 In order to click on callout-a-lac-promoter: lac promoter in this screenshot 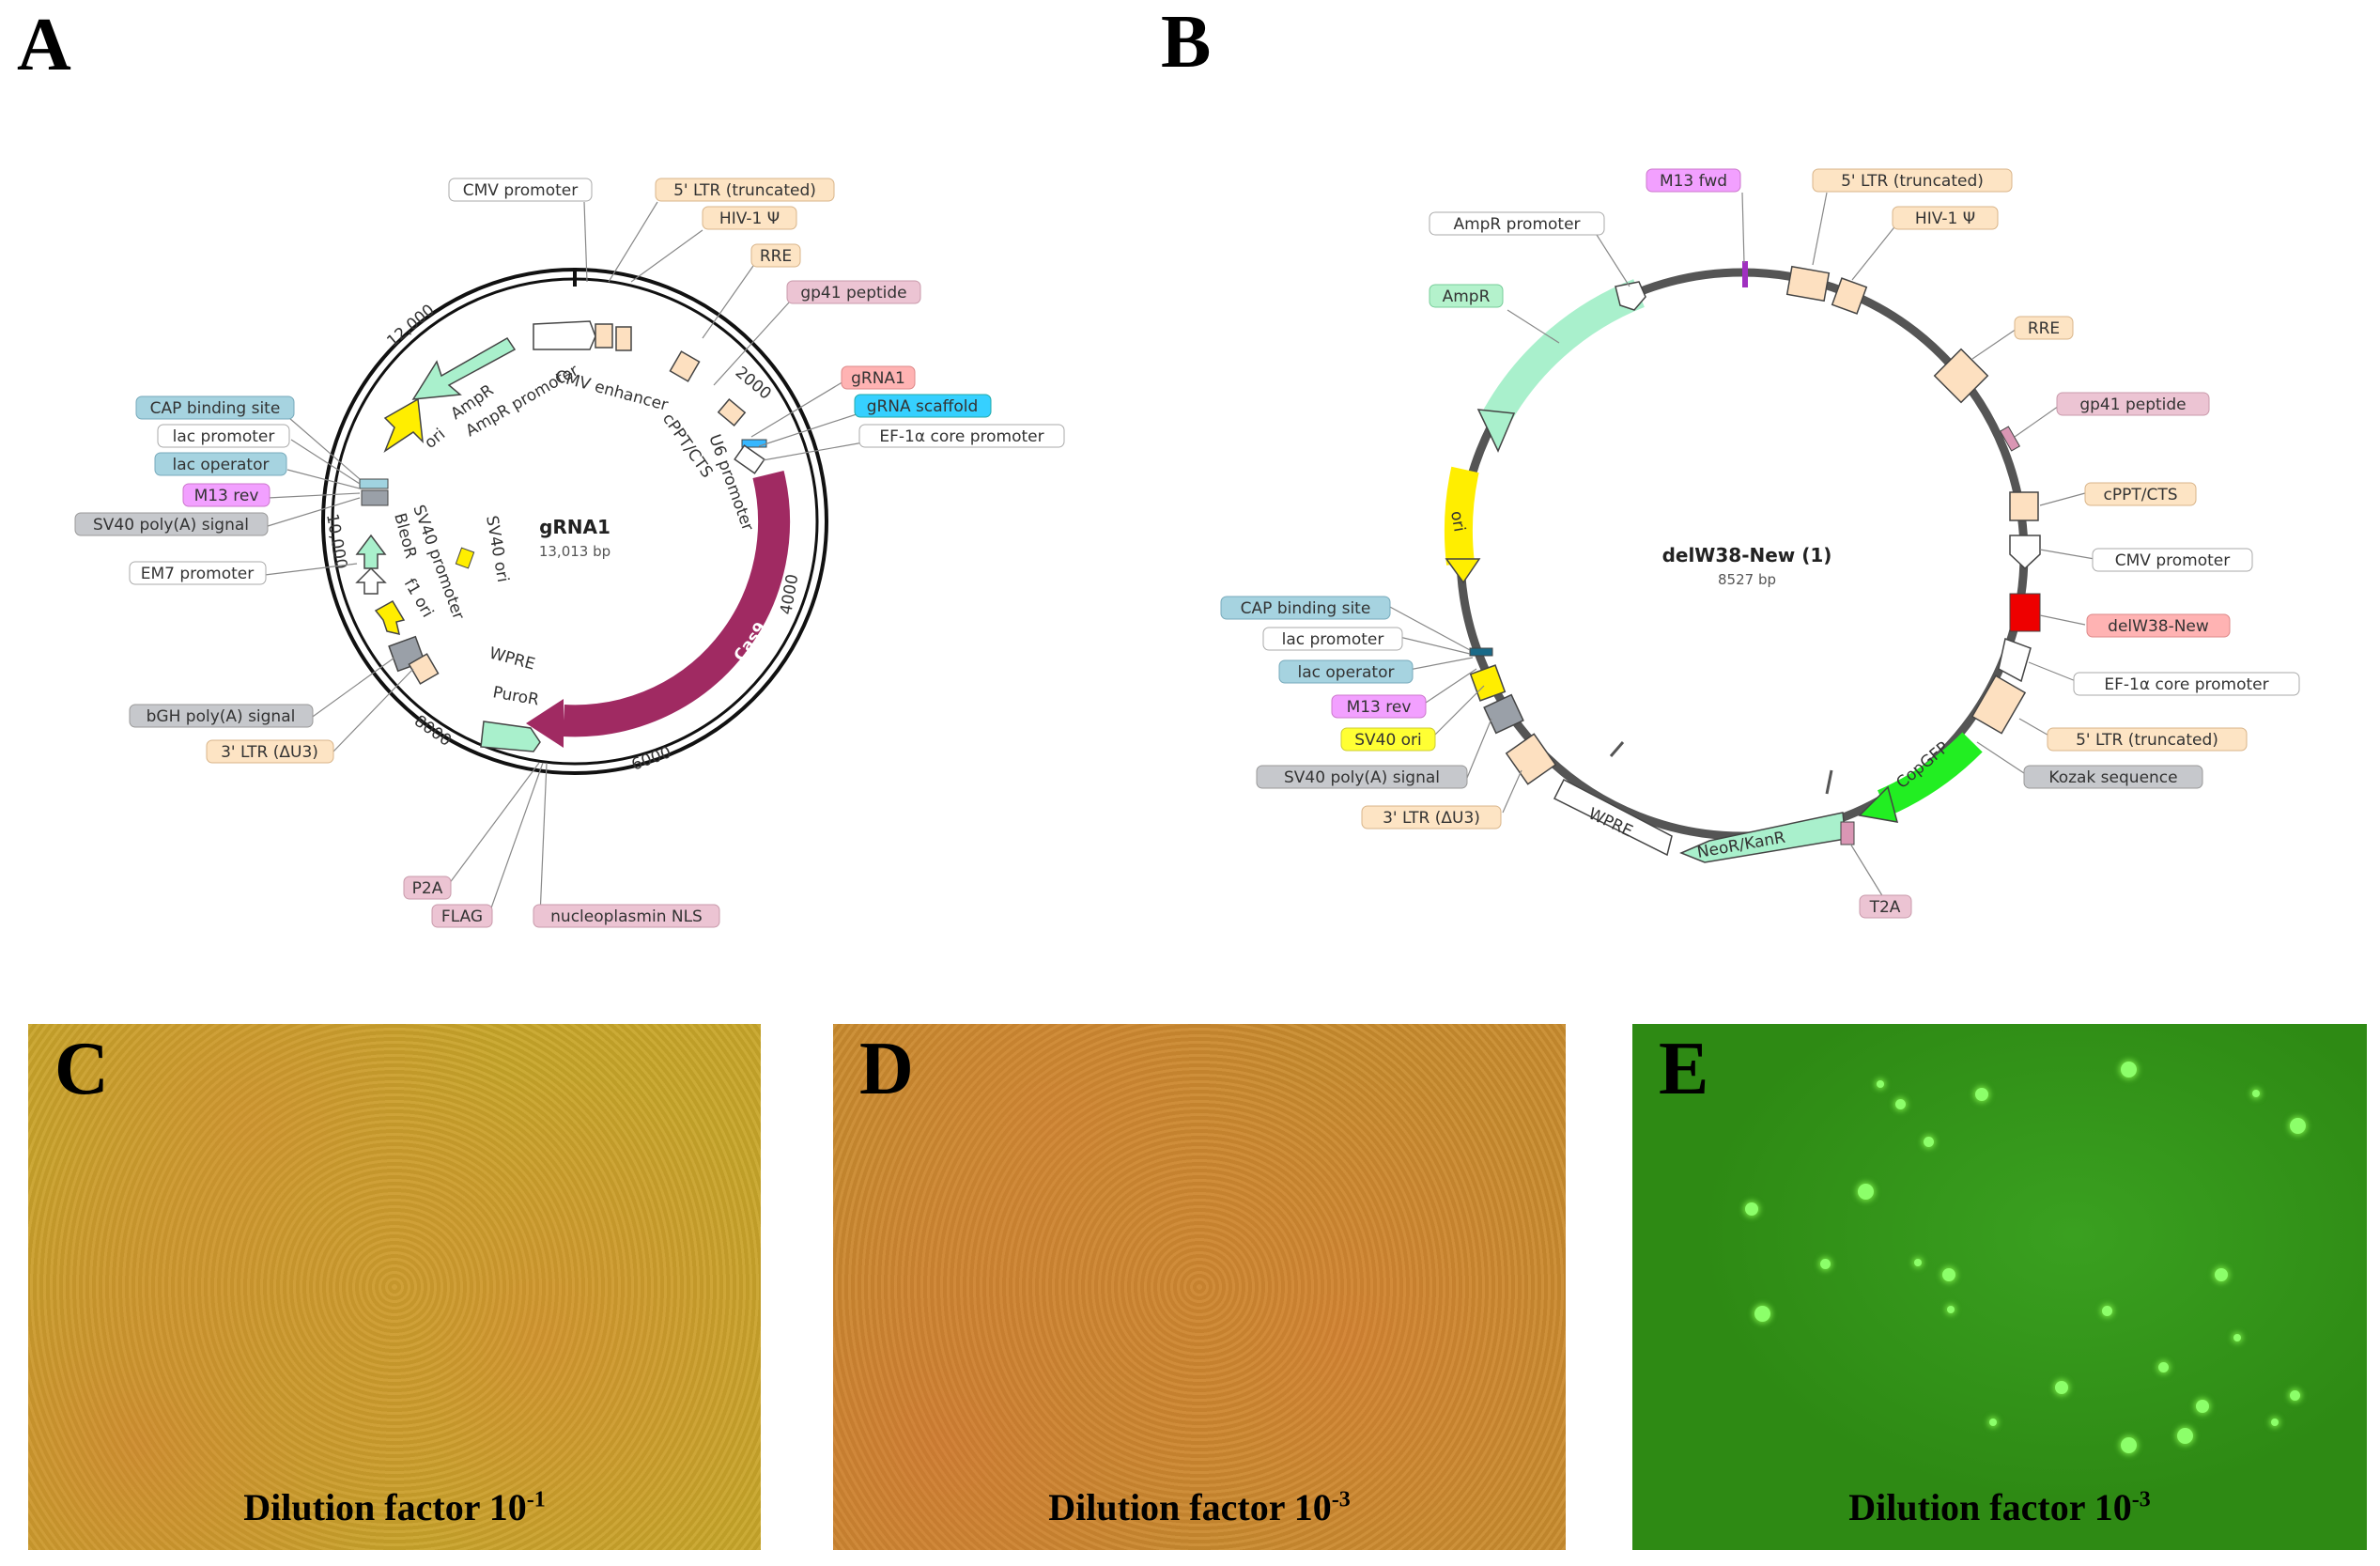, I will do `click(224, 436)`.